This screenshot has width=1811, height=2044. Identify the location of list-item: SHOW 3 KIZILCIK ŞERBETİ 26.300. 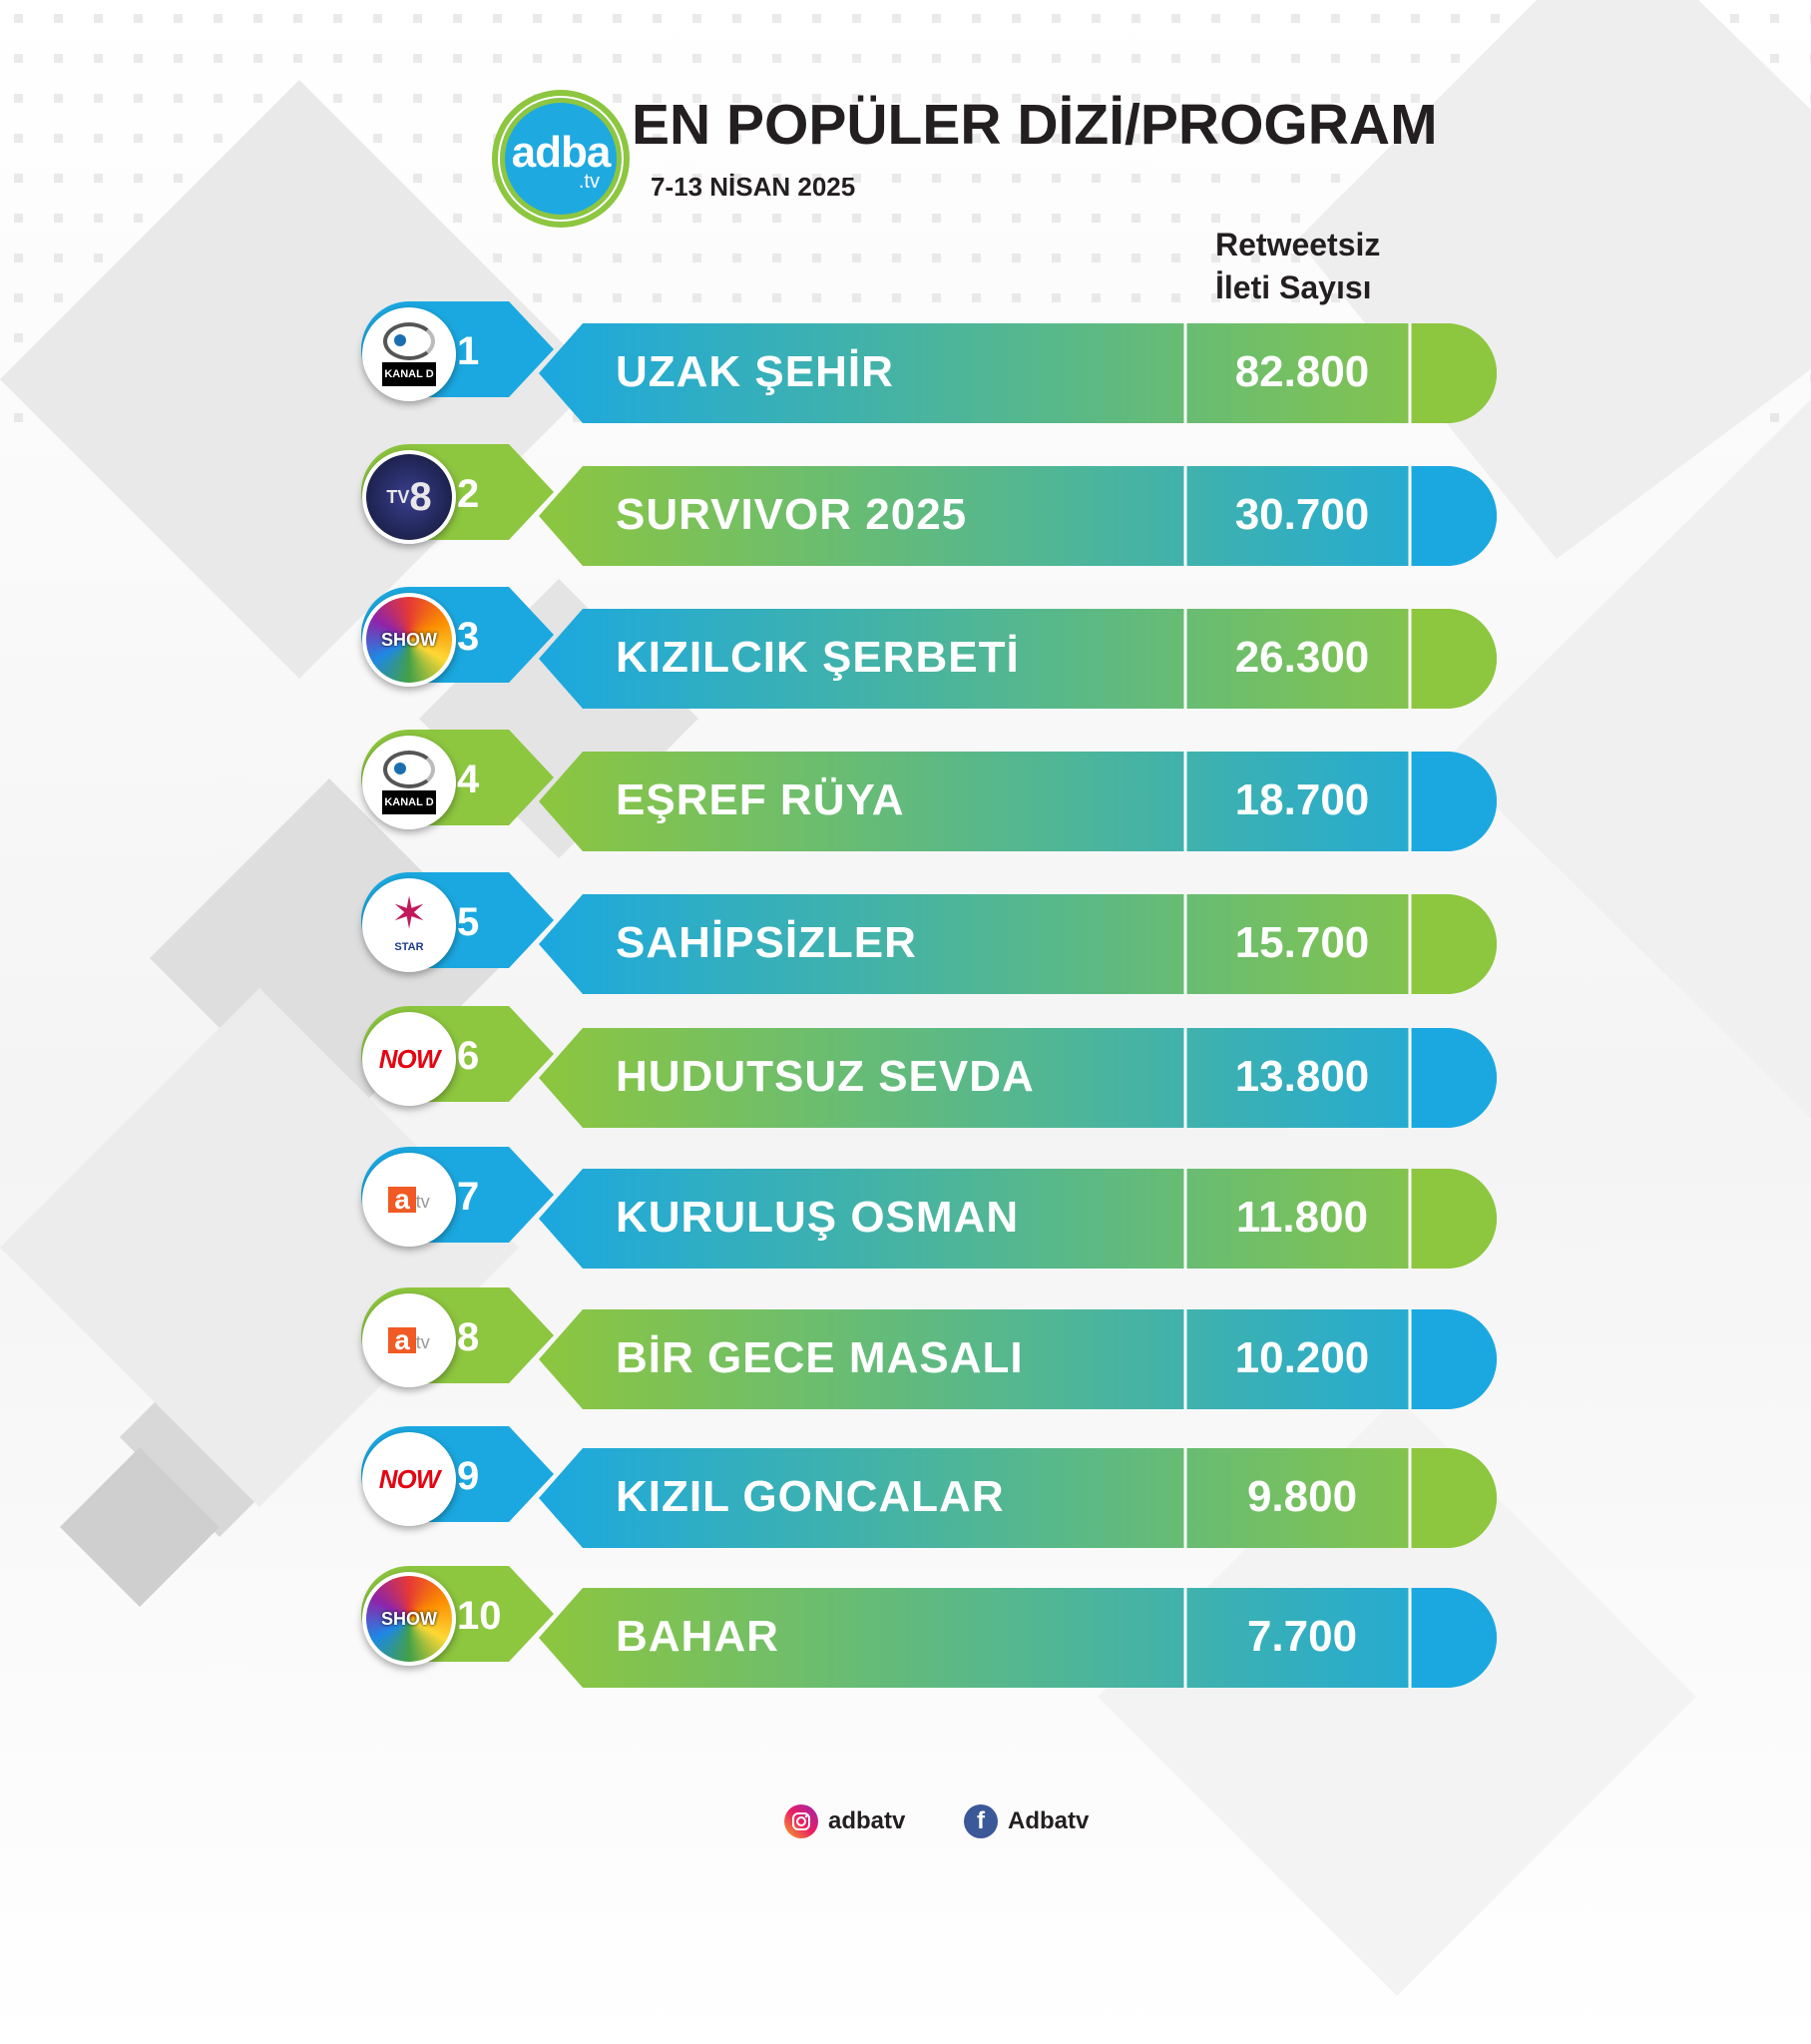
(905, 648).